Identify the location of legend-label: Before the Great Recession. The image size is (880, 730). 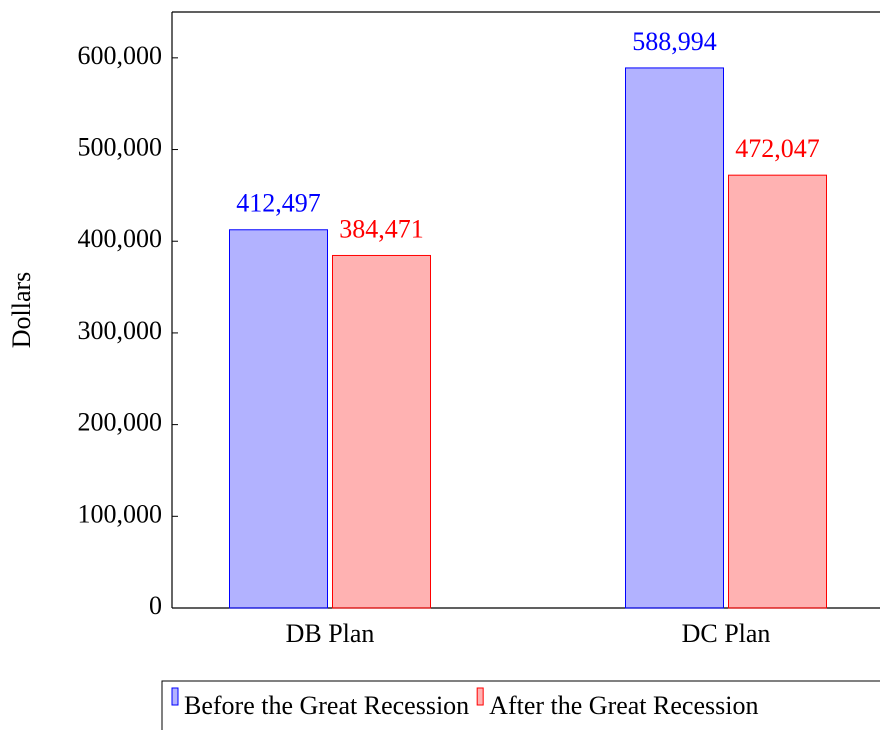
(326, 705).